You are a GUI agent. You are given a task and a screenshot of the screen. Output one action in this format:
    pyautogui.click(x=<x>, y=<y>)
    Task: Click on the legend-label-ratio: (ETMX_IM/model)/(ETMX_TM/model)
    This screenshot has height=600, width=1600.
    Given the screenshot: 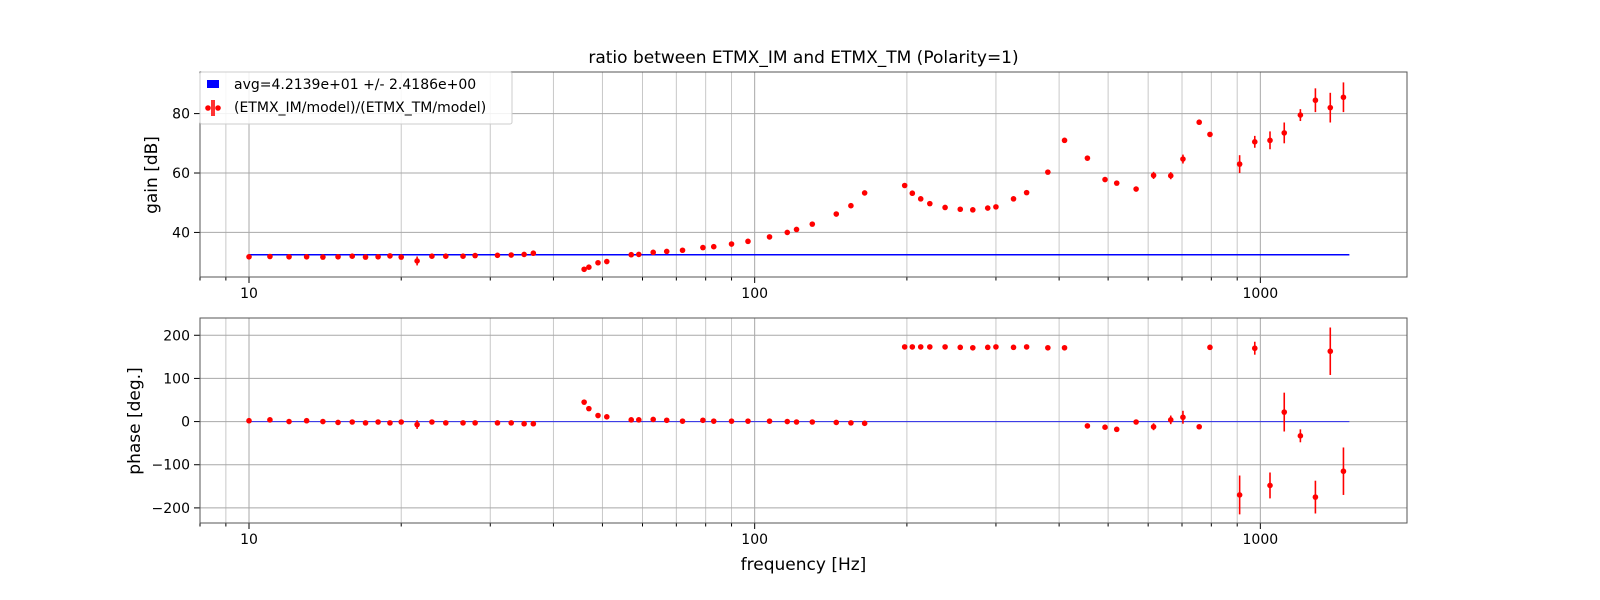 What is the action you would take?
    pyautogui.click(x=360, y=108)
    